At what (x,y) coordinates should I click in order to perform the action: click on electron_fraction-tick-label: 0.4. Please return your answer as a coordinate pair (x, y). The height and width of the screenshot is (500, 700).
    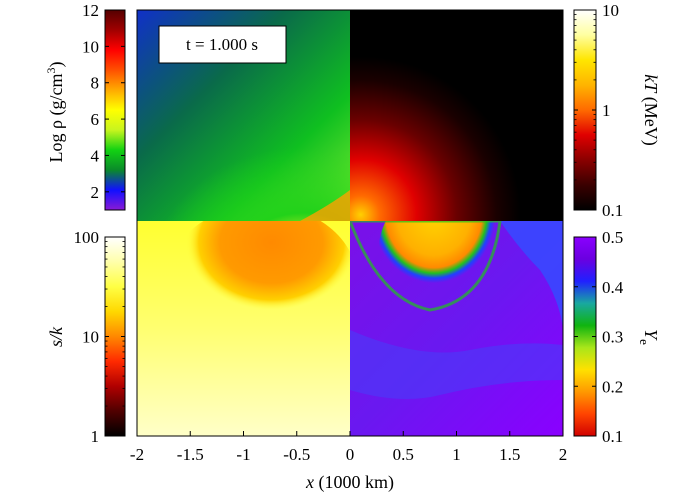
    Looking at the image, I should click on (613, 287).